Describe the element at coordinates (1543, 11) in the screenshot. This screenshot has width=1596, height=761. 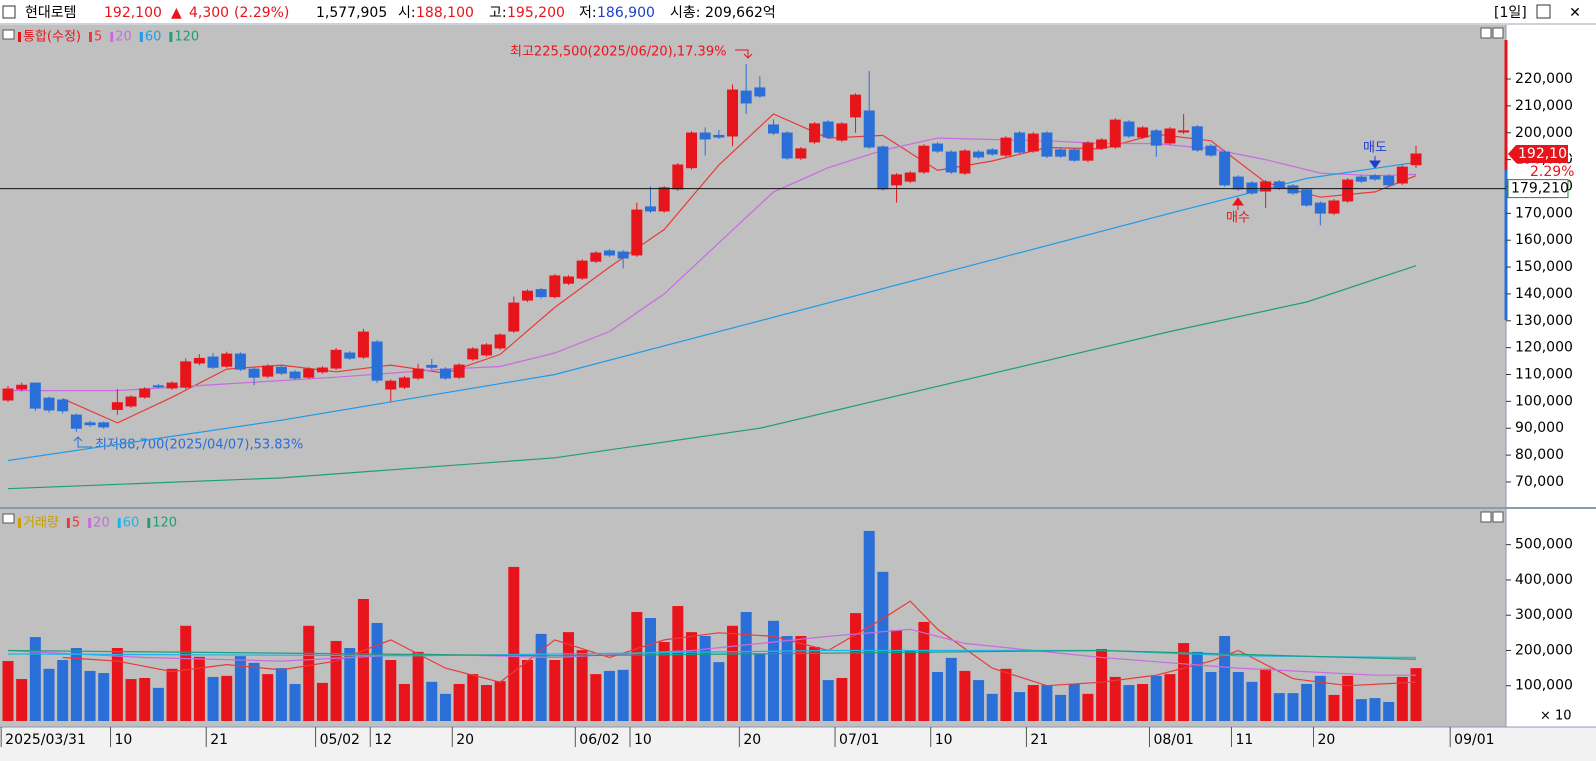
I see `window-button` at that location.